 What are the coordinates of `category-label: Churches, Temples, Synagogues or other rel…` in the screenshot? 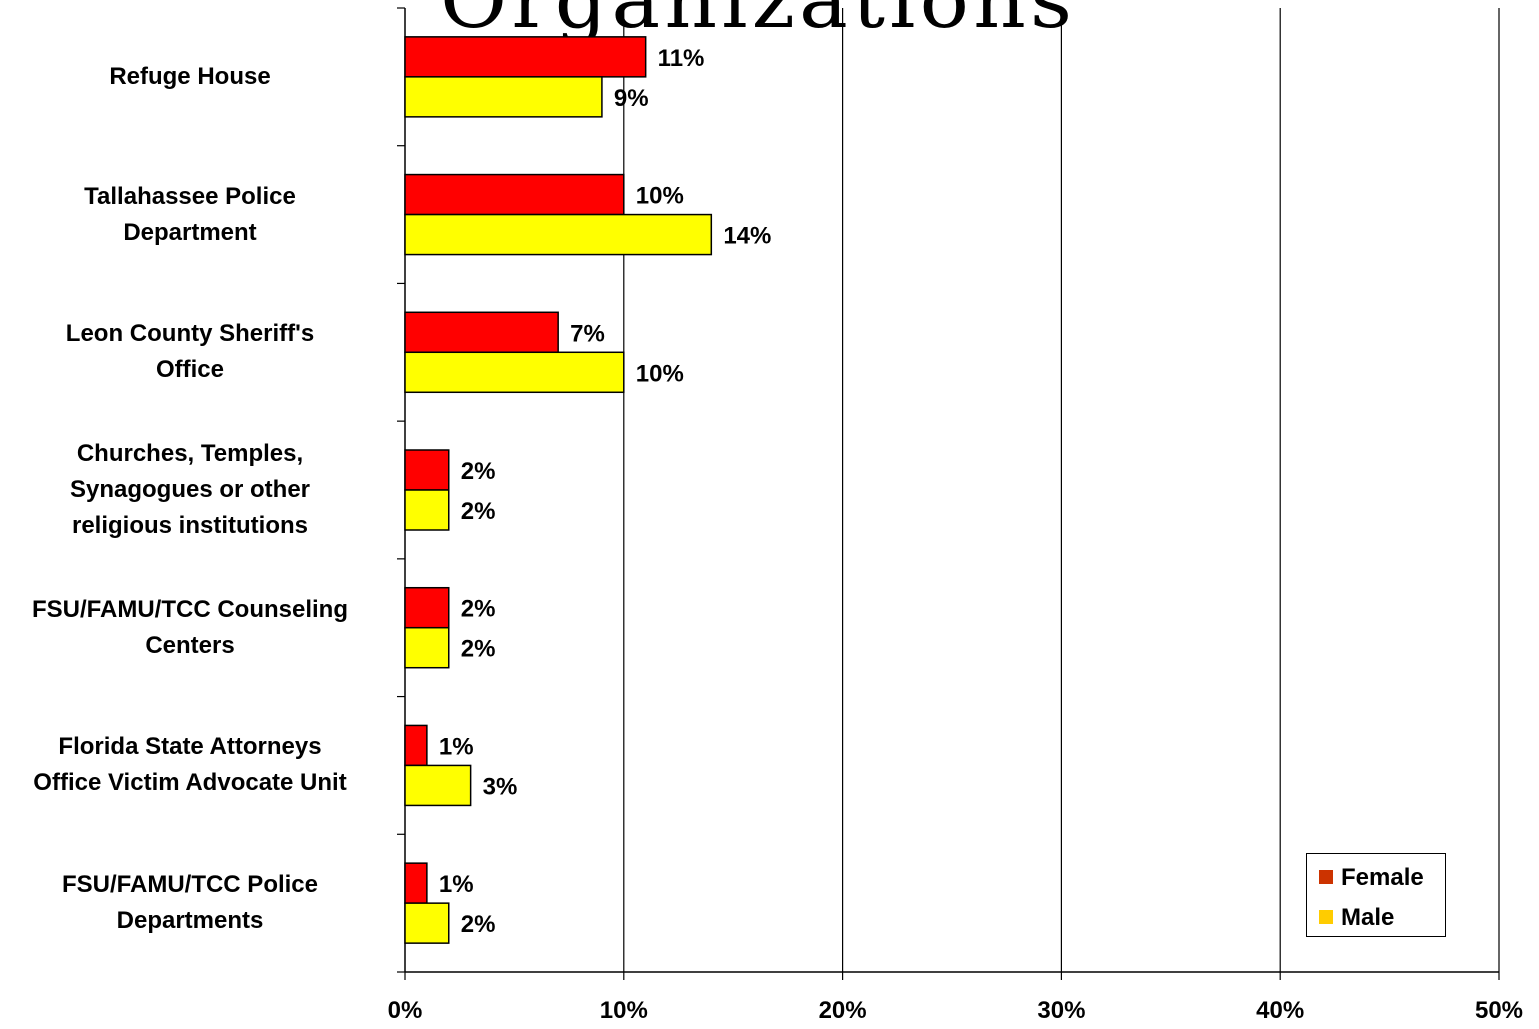 It's located at (190, 490).